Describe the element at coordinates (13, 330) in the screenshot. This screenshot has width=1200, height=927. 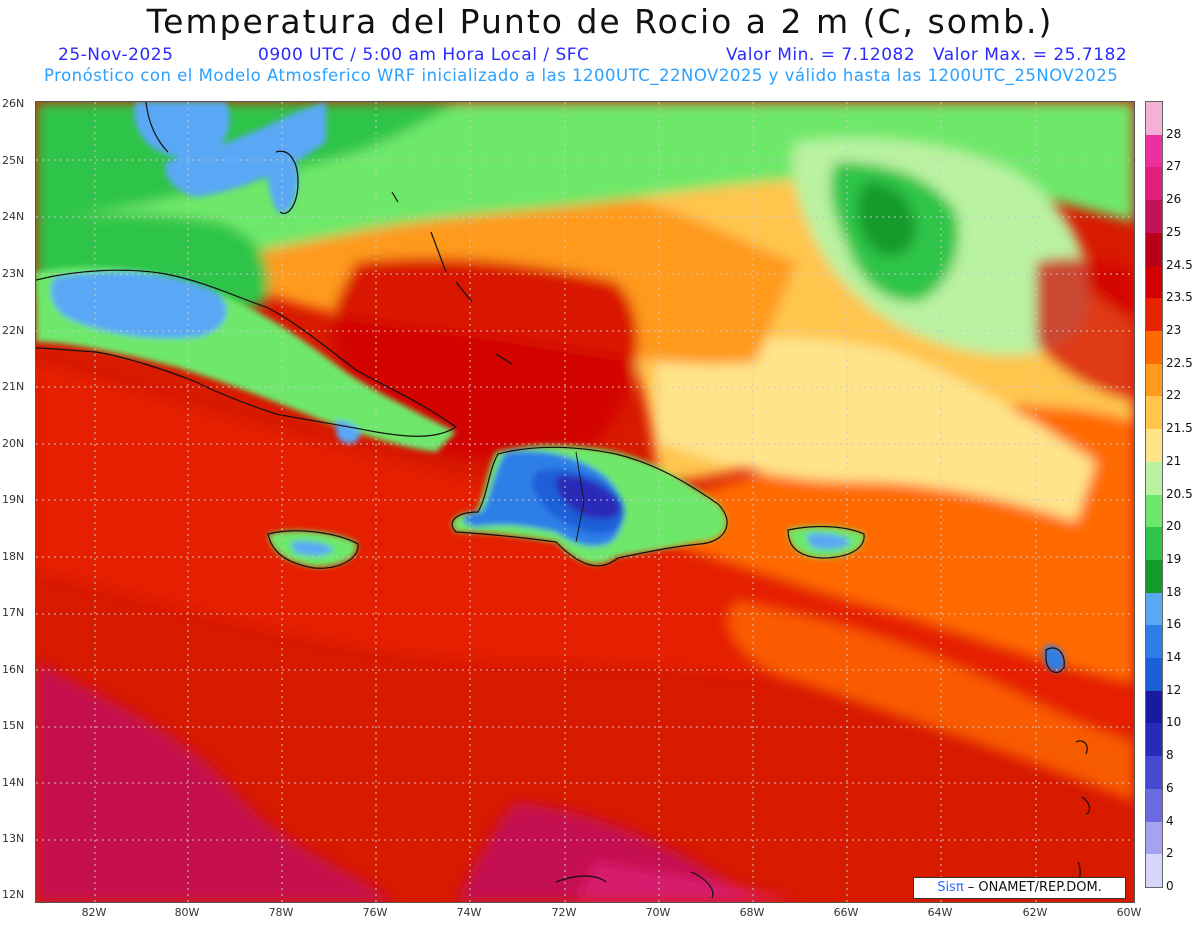
I see `lat-label: 22N` at that location.